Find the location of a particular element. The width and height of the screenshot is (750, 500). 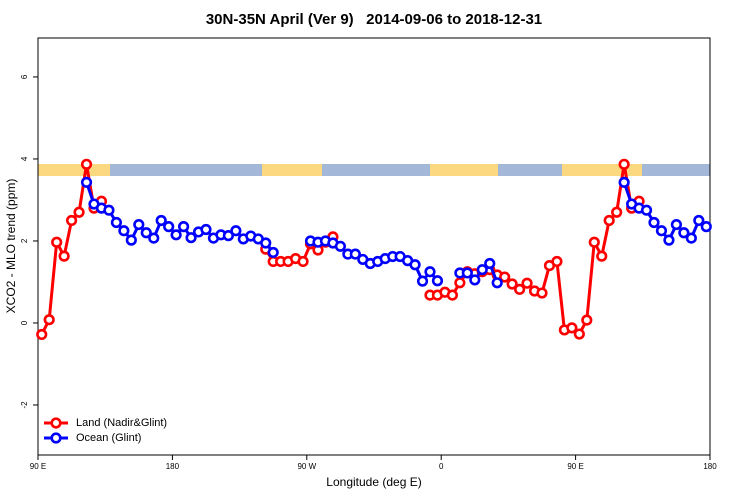

x-axis-label: Longitude (deg E) is located at coordinates (373, 482).